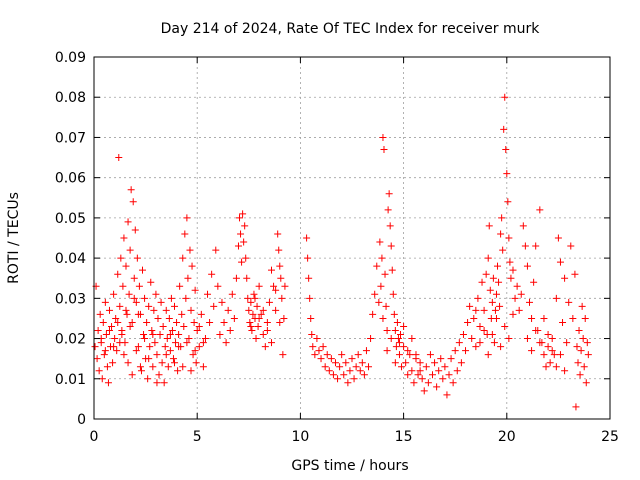 The width and height of the screenshot is (640, 480). I want to click on y-tick-label: 0.07, so click(70, 138).